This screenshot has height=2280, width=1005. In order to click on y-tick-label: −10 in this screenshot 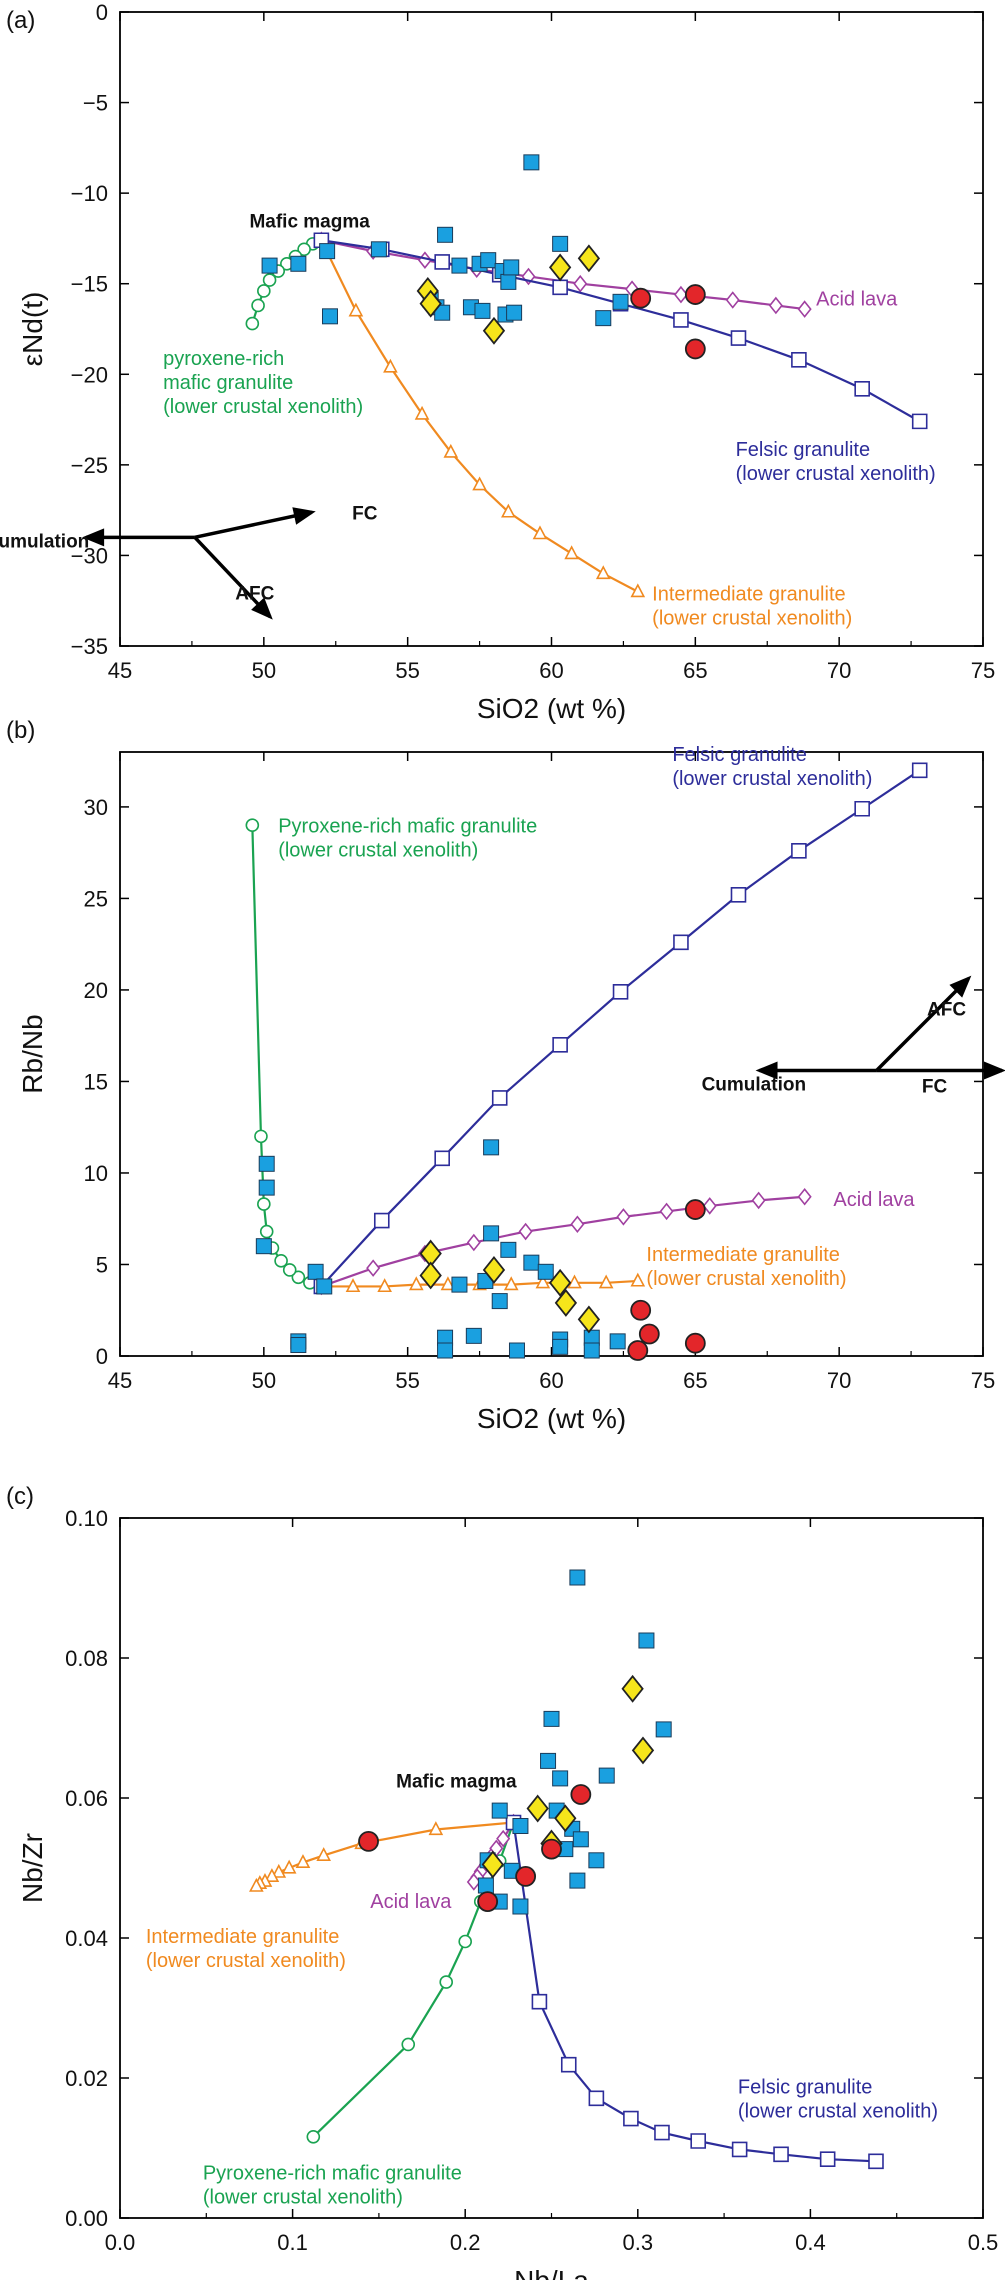, I will do `click(89, 193)`.